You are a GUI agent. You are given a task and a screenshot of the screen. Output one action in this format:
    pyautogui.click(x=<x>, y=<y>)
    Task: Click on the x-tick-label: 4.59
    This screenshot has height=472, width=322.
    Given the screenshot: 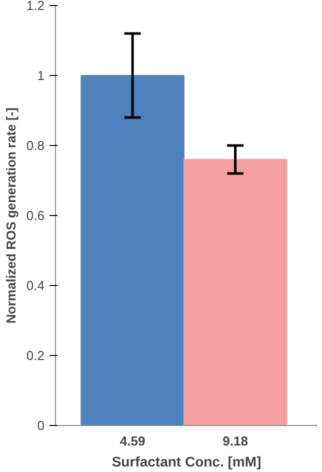 What is the action you would take?
    pyautogui.click(x=133, y=441)
    